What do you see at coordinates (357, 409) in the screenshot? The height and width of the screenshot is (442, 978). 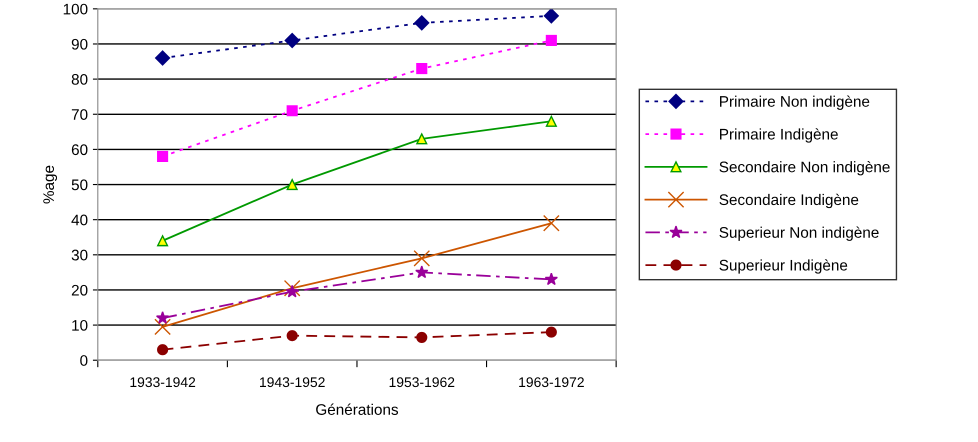 I see `x-axis-title: Générations` at bounding box center [357, 409].